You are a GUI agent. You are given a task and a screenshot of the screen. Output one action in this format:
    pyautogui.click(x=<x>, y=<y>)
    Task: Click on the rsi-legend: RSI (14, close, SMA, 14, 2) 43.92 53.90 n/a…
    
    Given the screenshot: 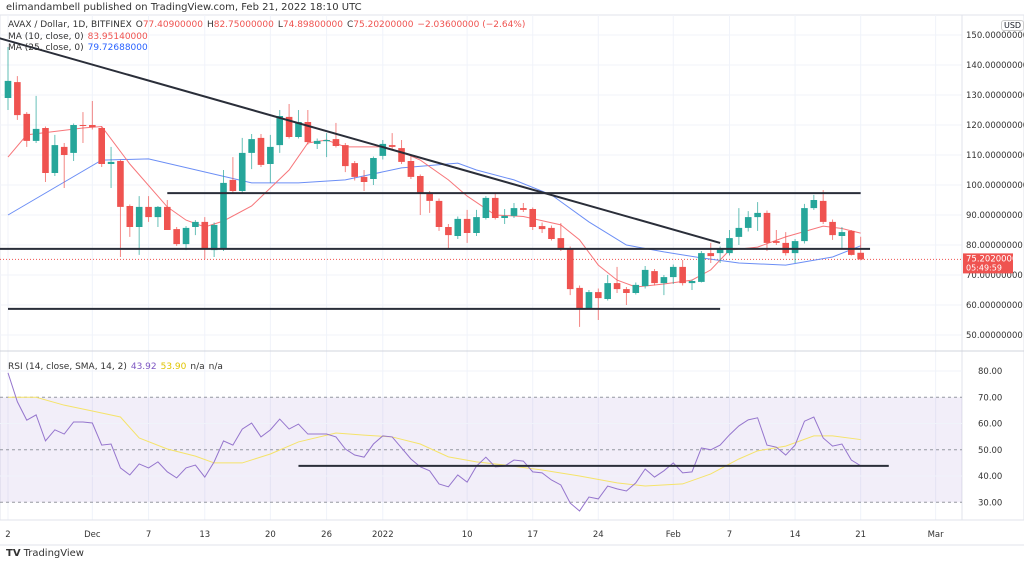 What is the action you would take?
    pyautogui.click(x=117, y=367)
    